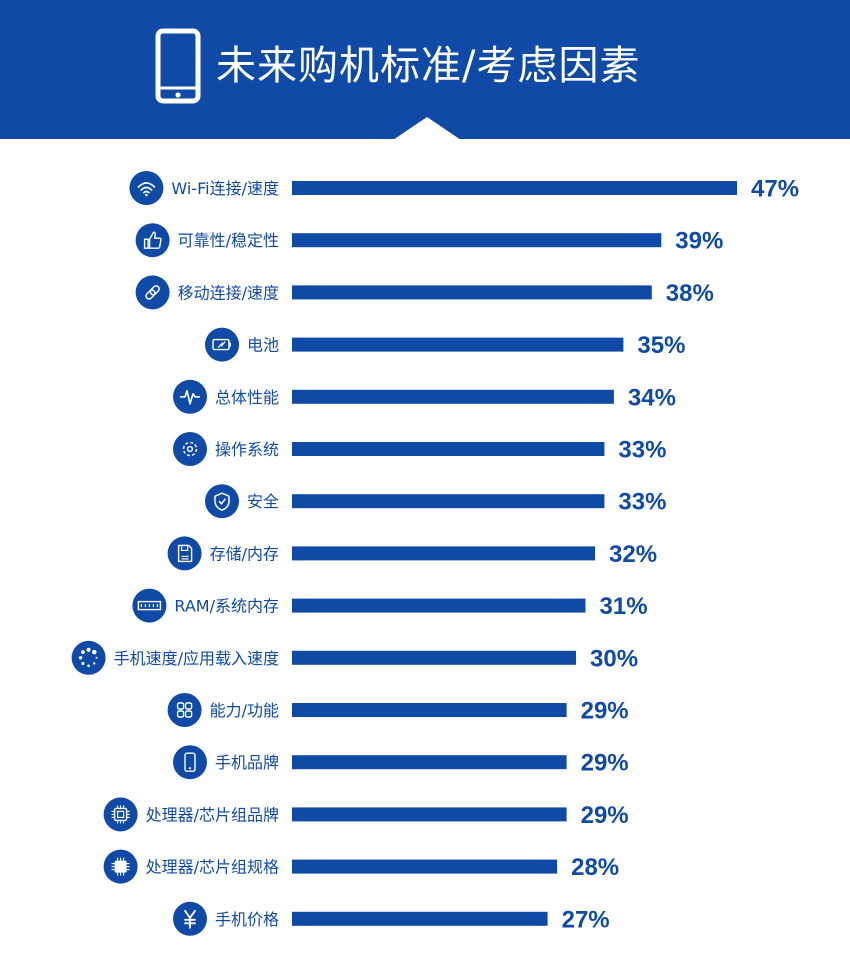 This screenshot has width=850, height=978. I want to click on value-label: 31%, so click(624, 606).